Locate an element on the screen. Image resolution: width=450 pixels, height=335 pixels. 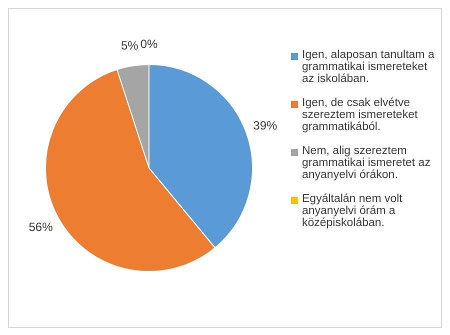
legend-label: Igen, de csak elvétve szereztem ismereteket grammatikából. is located at coordinates (360, 115).